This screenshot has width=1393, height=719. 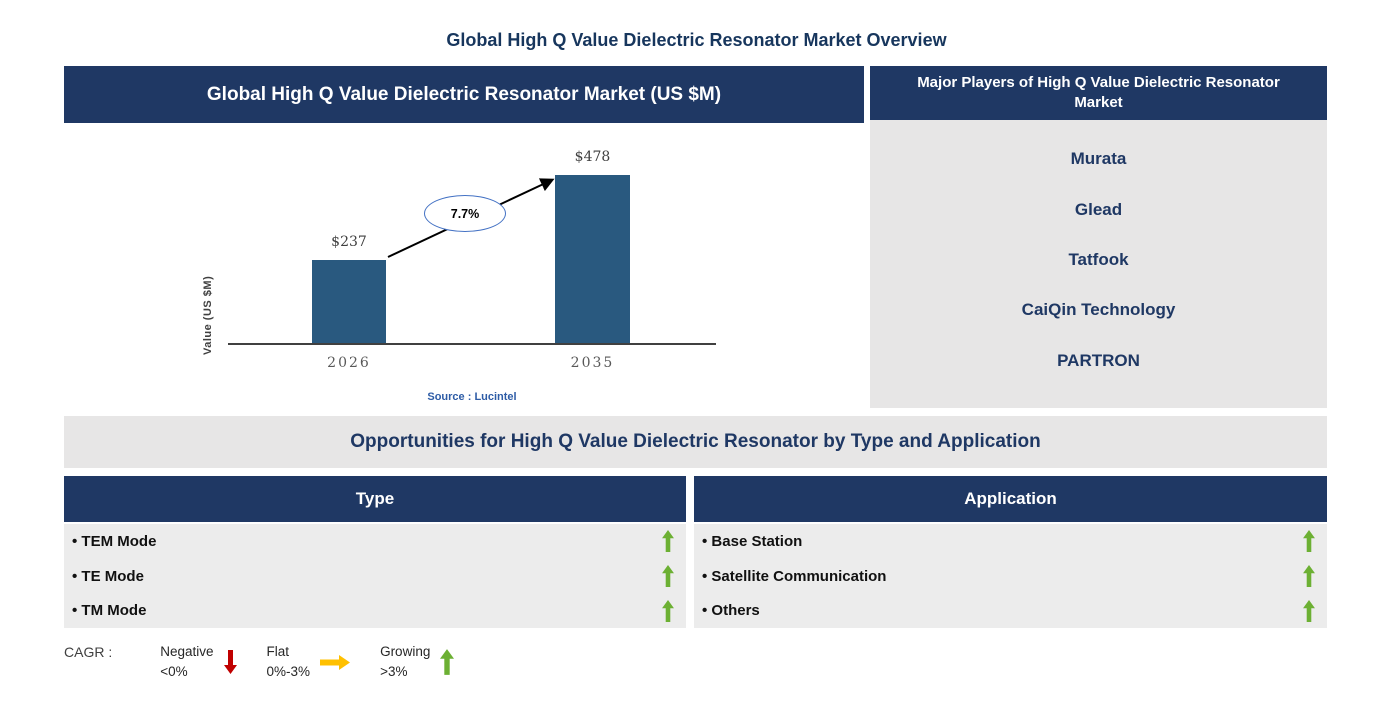 What do you see at coordinates (375, 610) in the screenshot?
I see `list-item: TM Mode` at bounding box center [375, 610].